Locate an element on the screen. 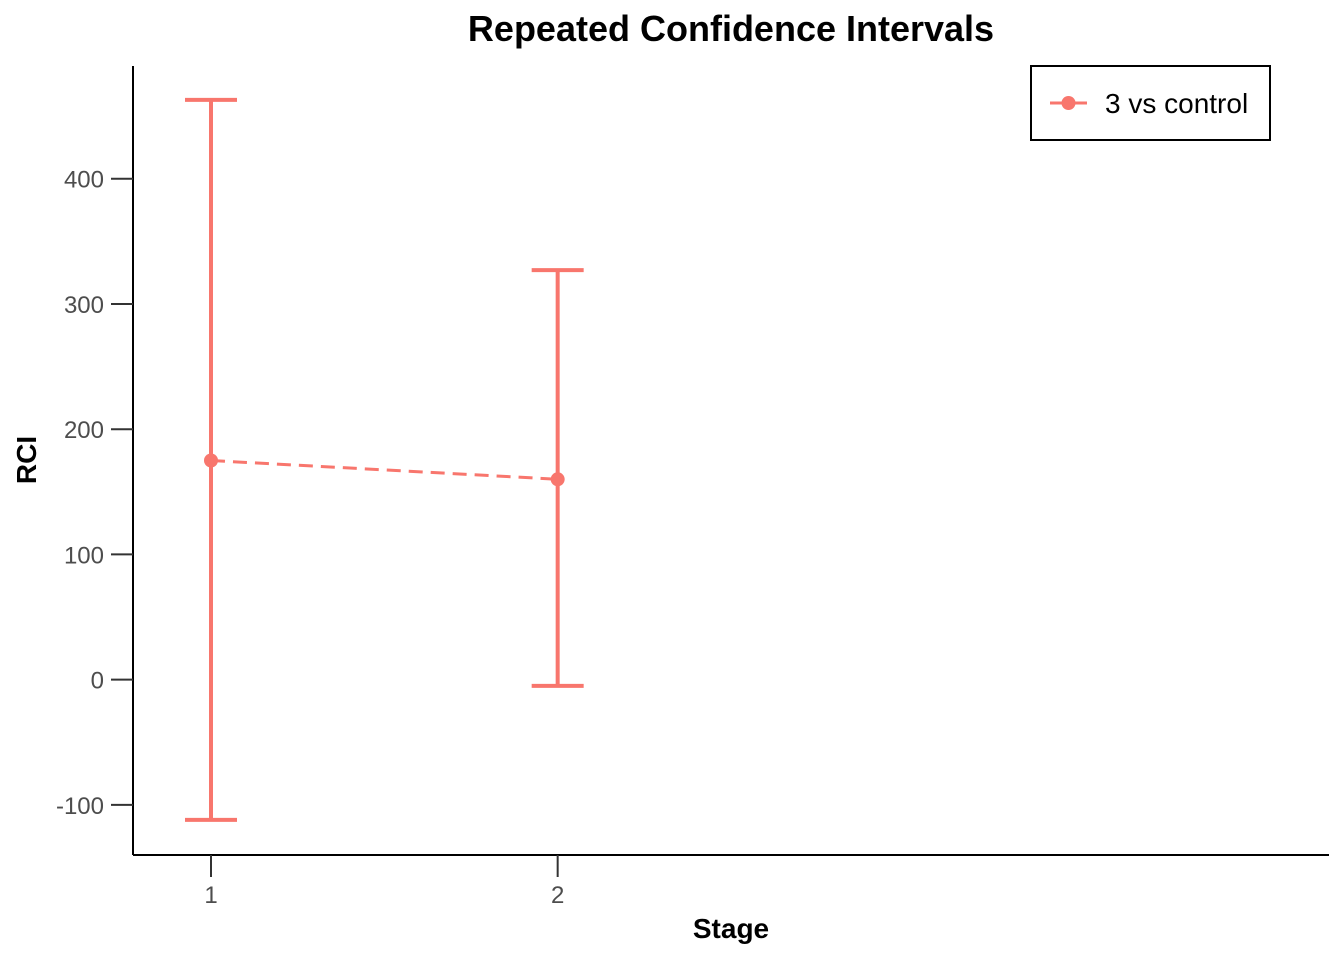 This screenshot has width=1344, height=960. y-axis: -100 0 100 200 300 400 is located at coordinates (95, 460).